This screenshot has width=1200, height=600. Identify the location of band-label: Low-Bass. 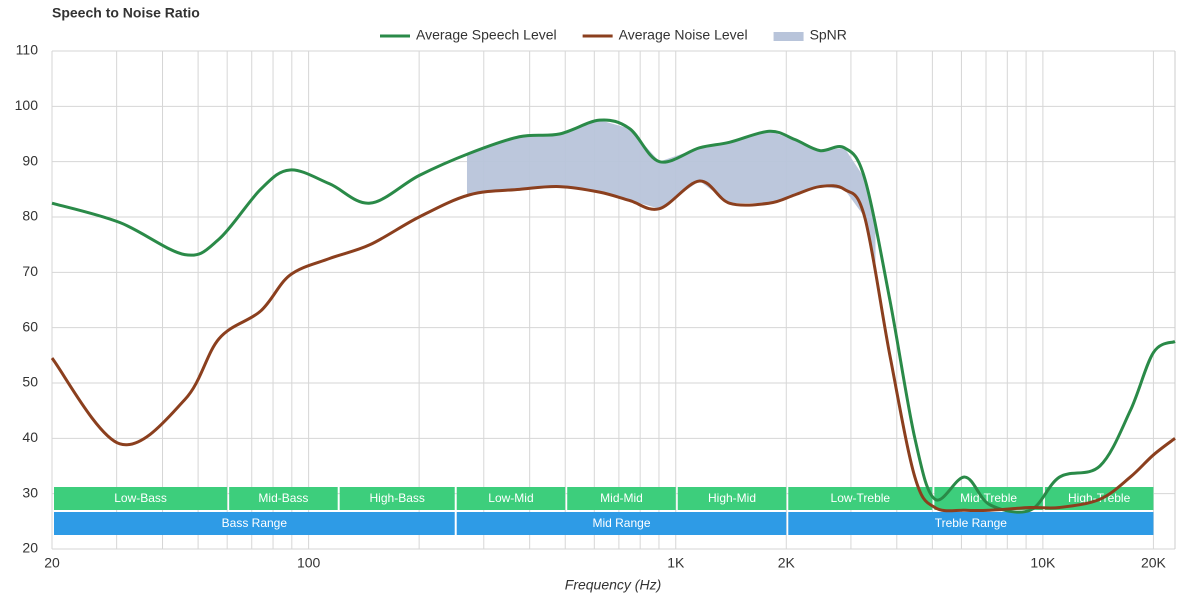
(140, 498).